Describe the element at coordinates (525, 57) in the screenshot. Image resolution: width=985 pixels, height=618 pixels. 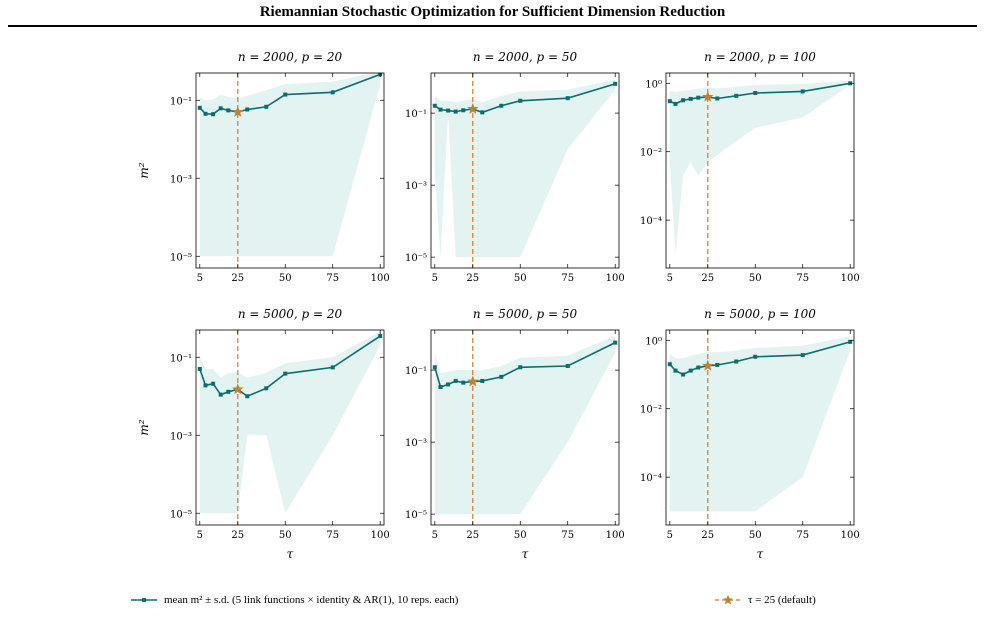
I see `panel-title: n = 2000, p = 50` at that location.